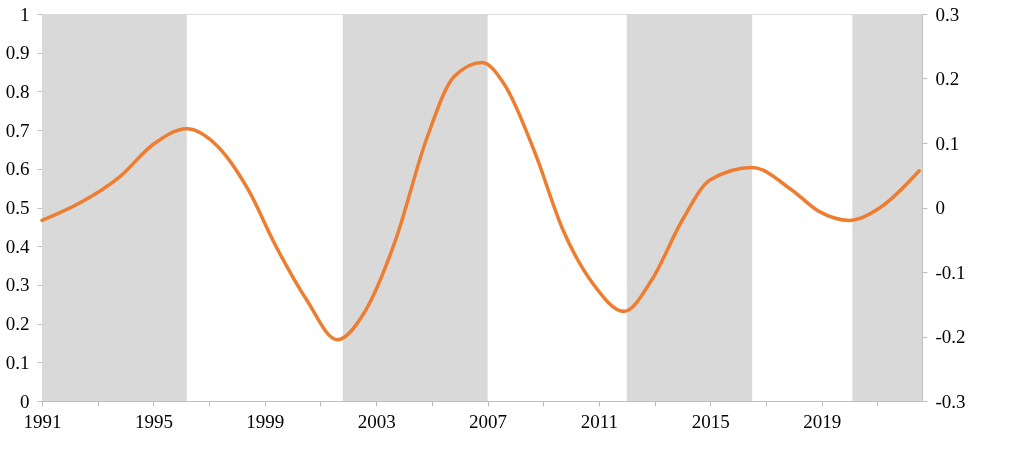 Image resolution: width=1014 pixels, height=450 pixels. I want to click on x-tick-label: 1999, so click(265, 421).